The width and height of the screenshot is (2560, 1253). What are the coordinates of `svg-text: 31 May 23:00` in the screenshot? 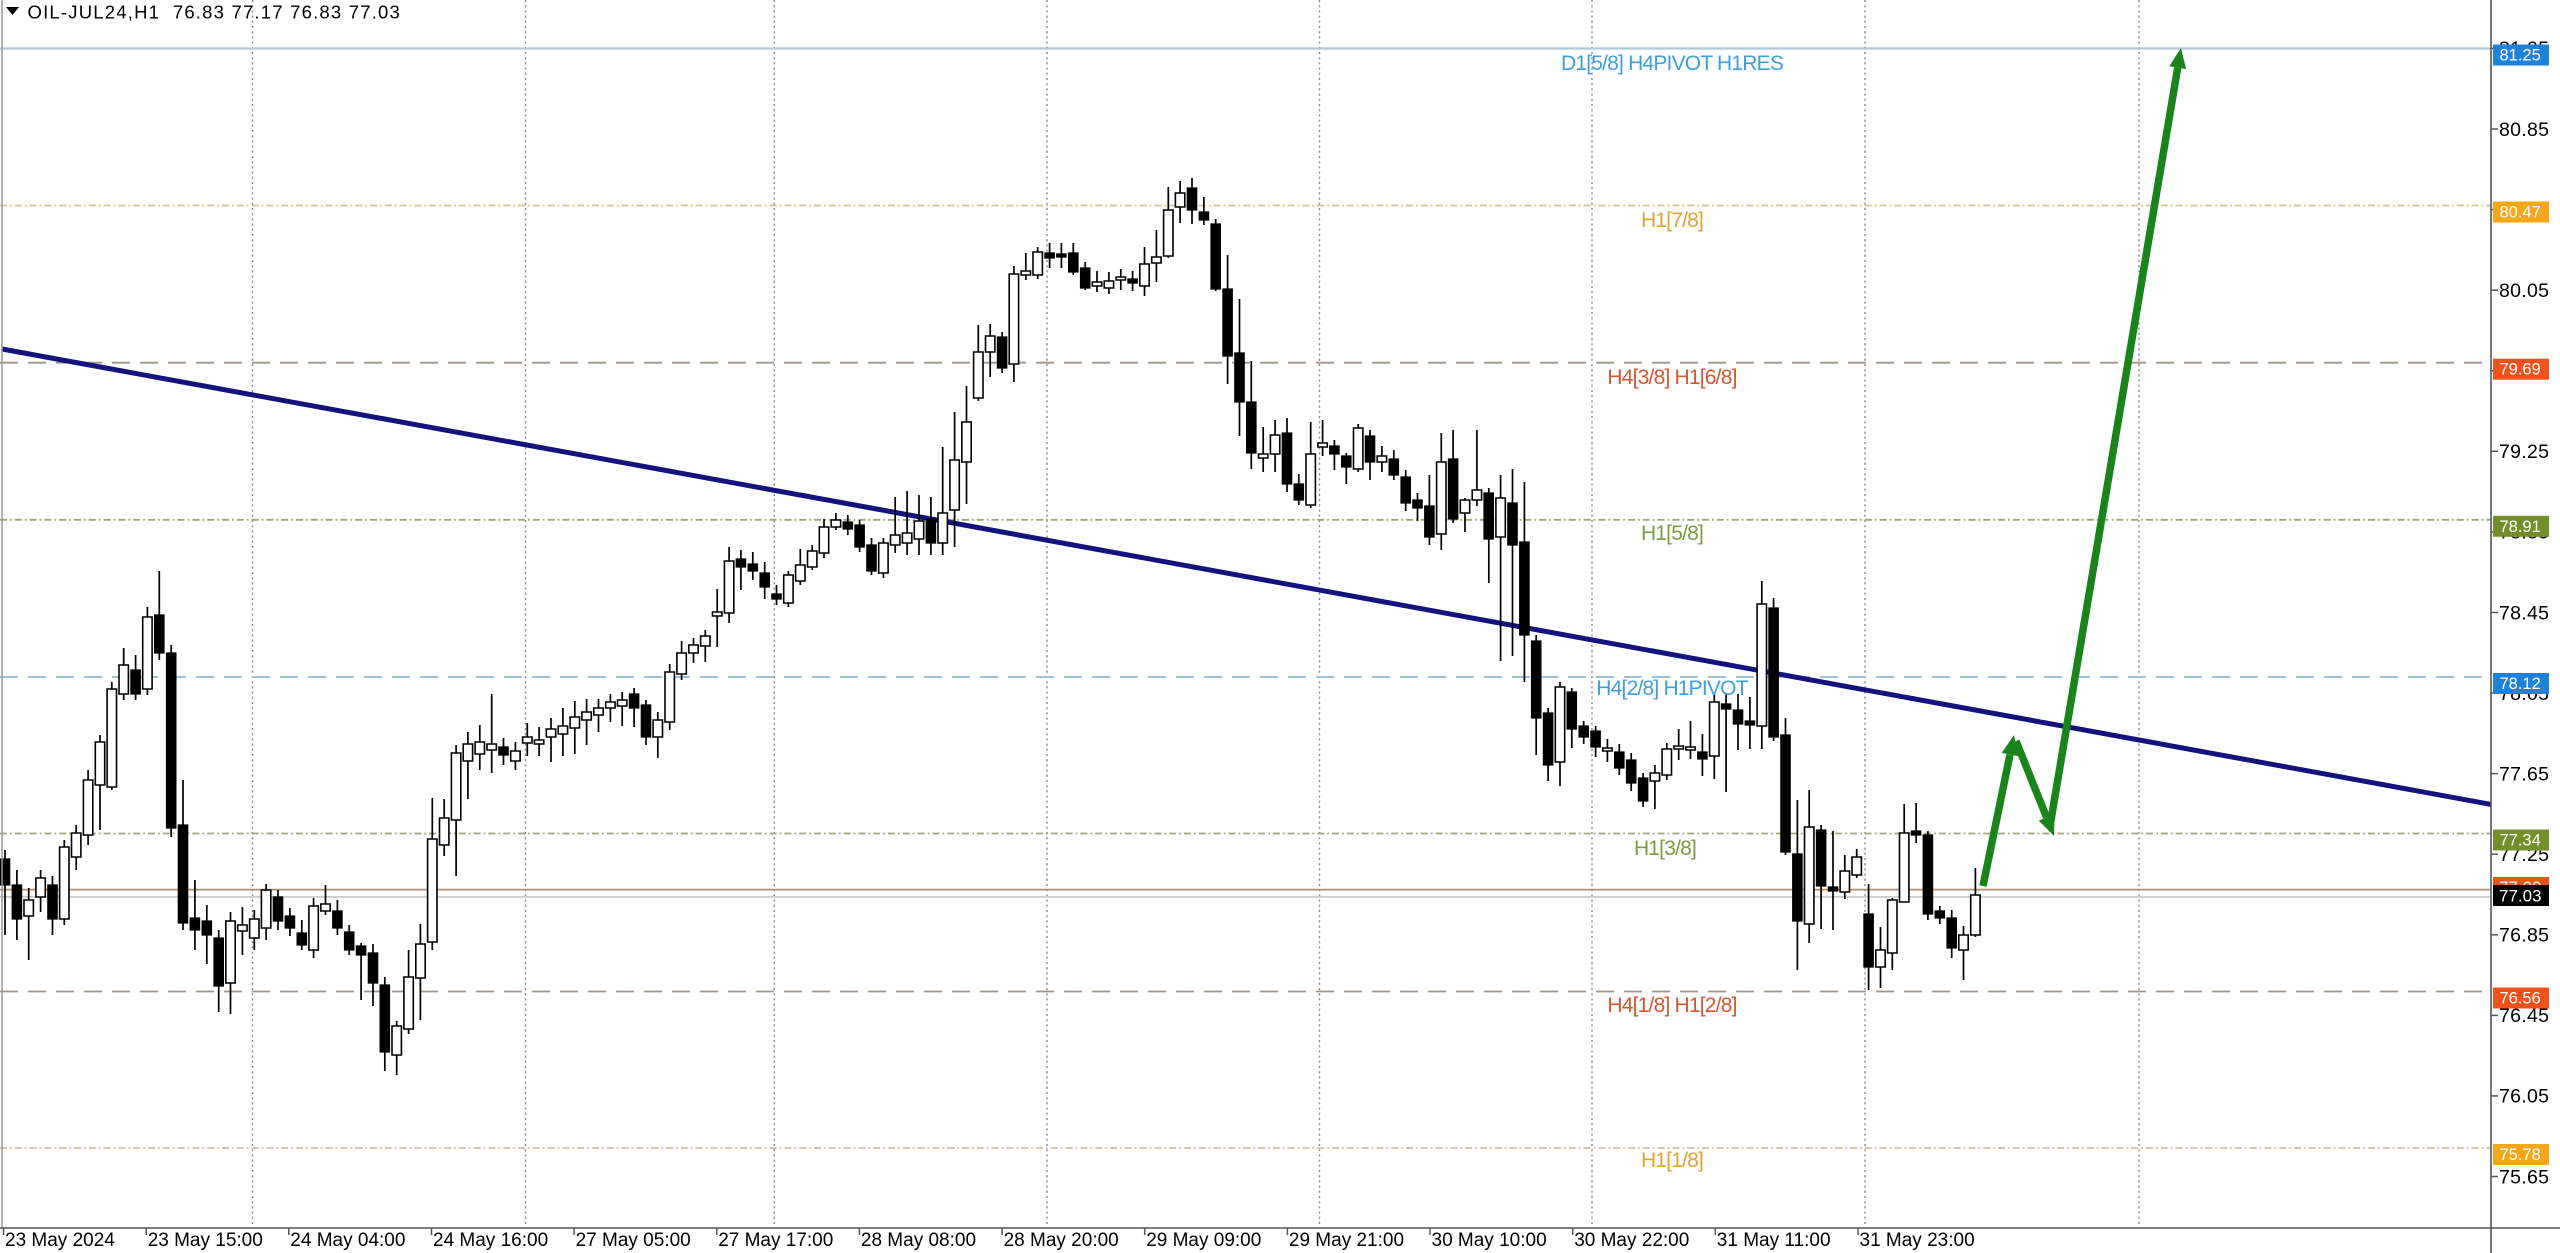 It's located at (1917, 1240).